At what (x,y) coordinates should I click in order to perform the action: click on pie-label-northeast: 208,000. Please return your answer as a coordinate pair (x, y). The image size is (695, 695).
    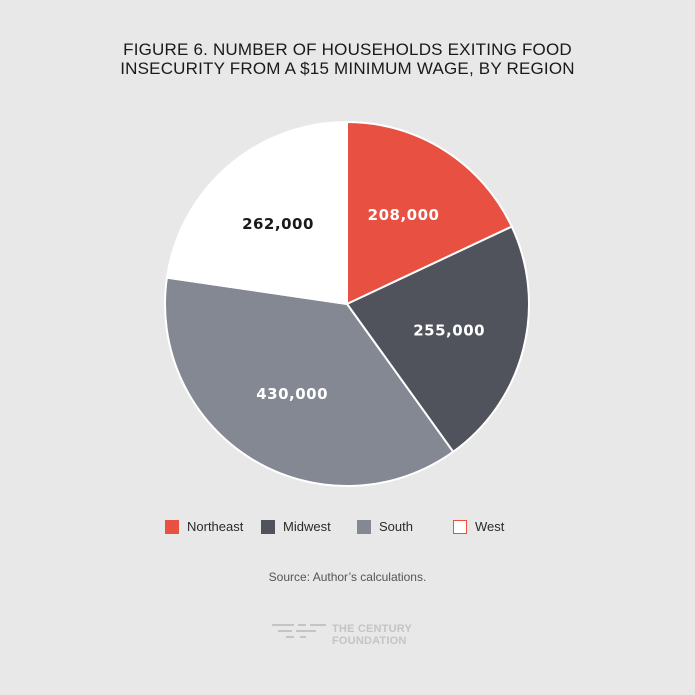
    Looking at the image, I should click on (404, 215).